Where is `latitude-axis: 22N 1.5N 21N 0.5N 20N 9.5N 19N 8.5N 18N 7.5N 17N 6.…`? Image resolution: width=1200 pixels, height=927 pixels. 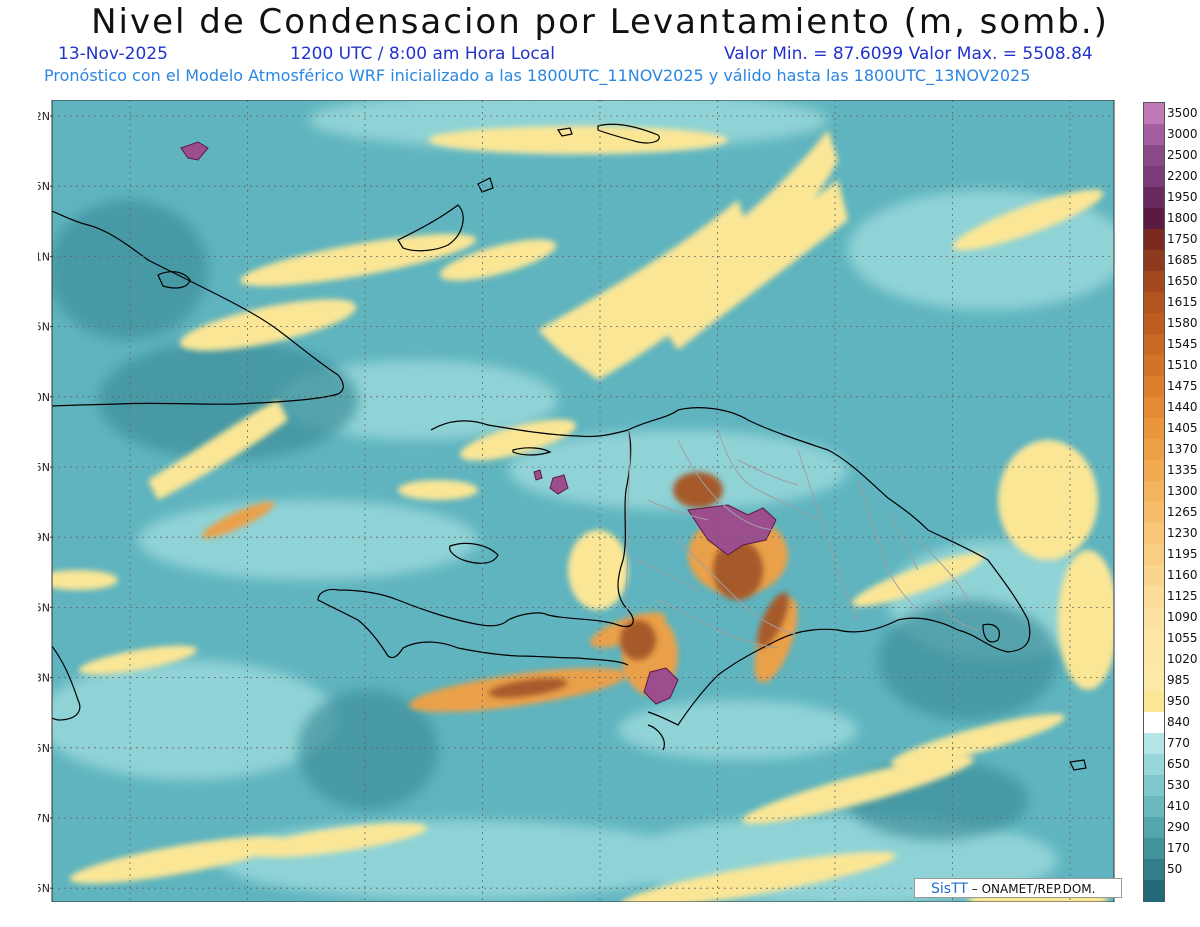
latitude-axis: 22N 1.5N 21N 0.5N 20N 9.5N 19N 8.5N 18N 7.5N 17N 6.… is located at coordinates (46, 502).